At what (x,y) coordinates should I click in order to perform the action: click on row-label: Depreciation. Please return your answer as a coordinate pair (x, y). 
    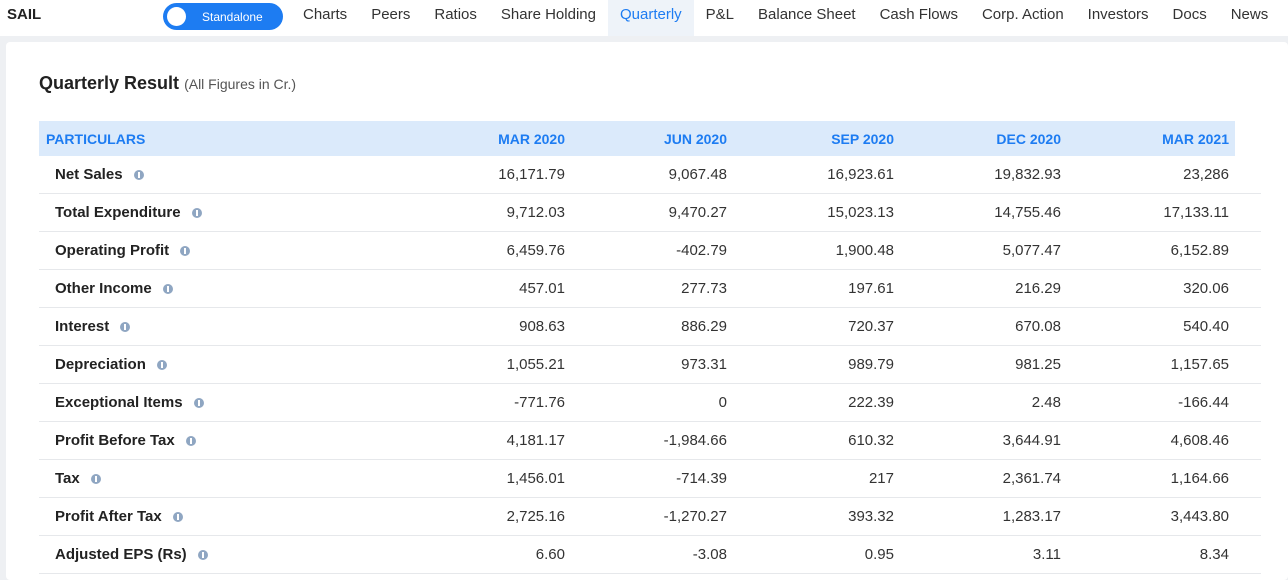
    Looking at the image, I should click on (100, 364).